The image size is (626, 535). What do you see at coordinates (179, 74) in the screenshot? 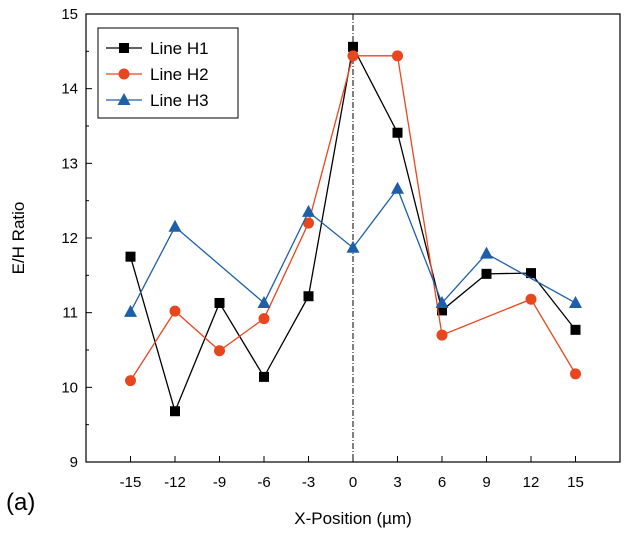
I see `legend-label: Line H2` at bounding box center [179, 74].